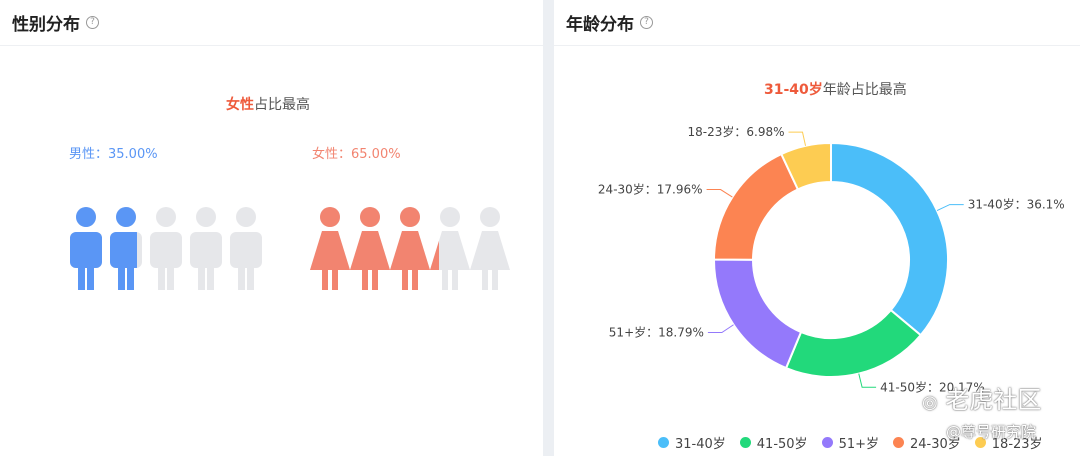 The width and height of the screenshot is (1080, 456). I want to click on legend-item: 41-50岁, so click(773, 442).